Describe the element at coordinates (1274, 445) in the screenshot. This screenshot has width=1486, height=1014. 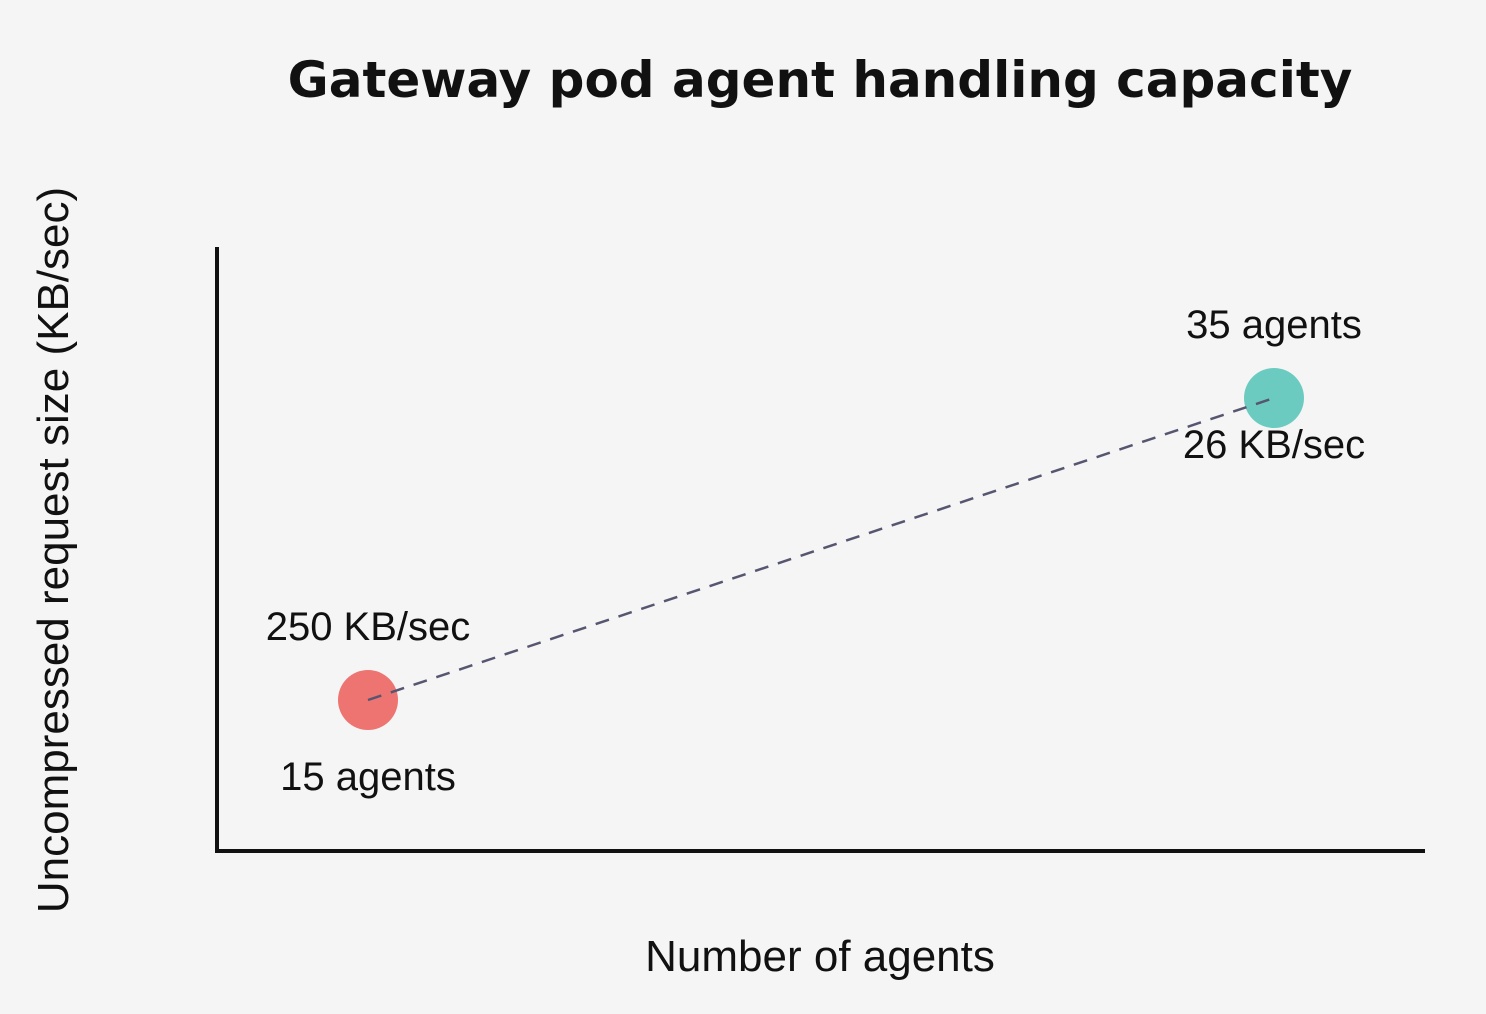
I see `data-label-value: 26 KB/sec` at that location.